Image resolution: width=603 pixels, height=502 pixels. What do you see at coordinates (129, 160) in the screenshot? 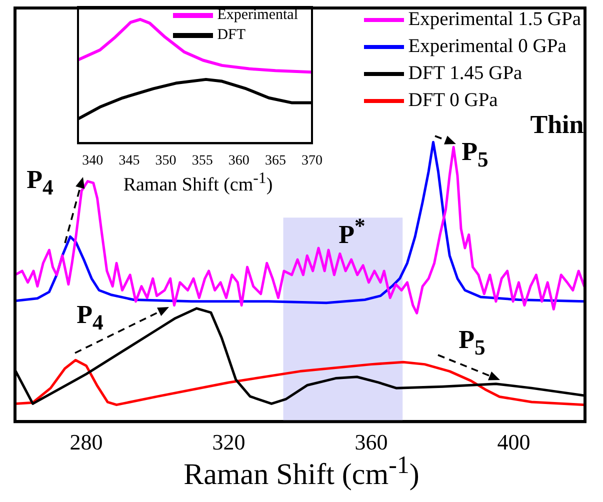
I see `x-tick-label: 345` at bounding box center [129, 160].